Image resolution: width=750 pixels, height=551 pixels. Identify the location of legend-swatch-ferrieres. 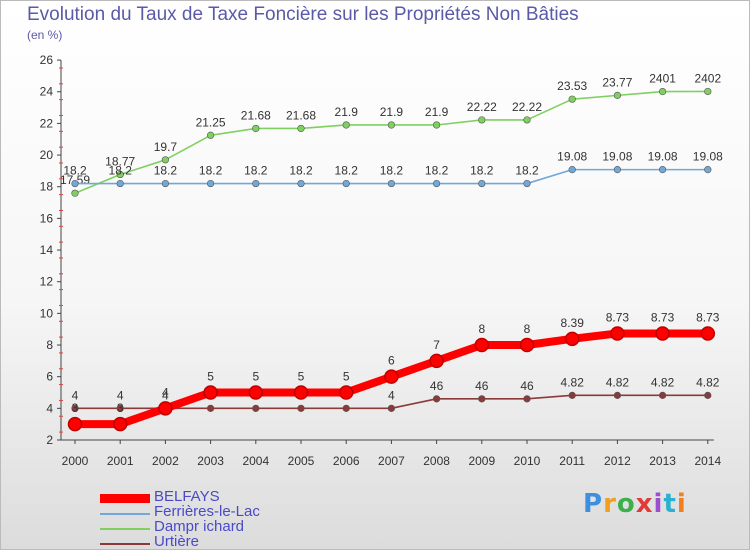
(125, 514).